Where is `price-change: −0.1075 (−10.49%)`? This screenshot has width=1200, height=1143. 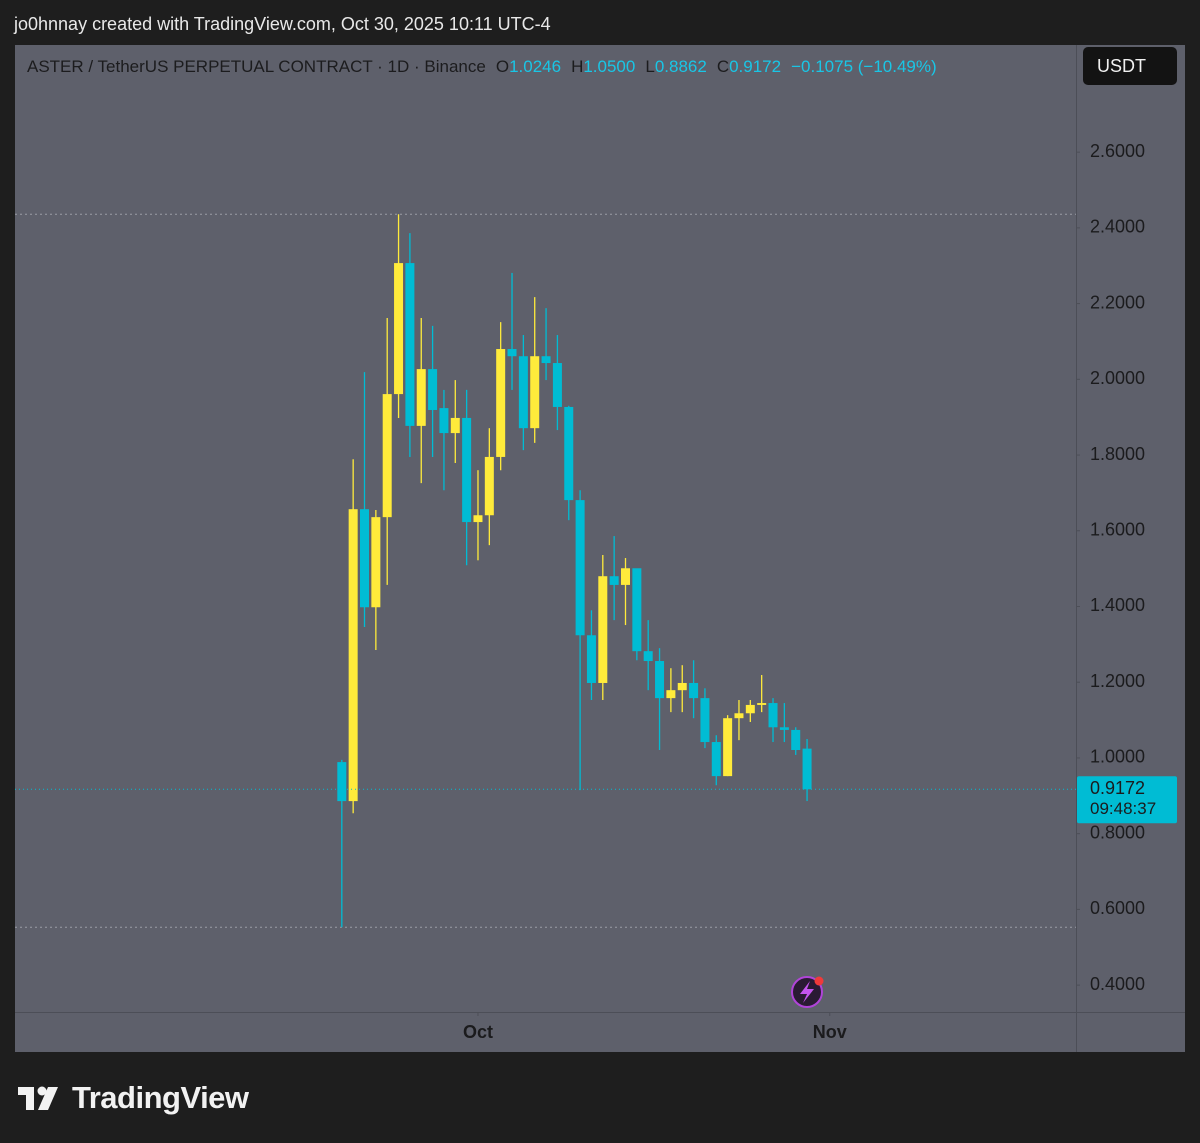
price-change: −0.1075 (−10.49%) is located at coordinates (864, 66).